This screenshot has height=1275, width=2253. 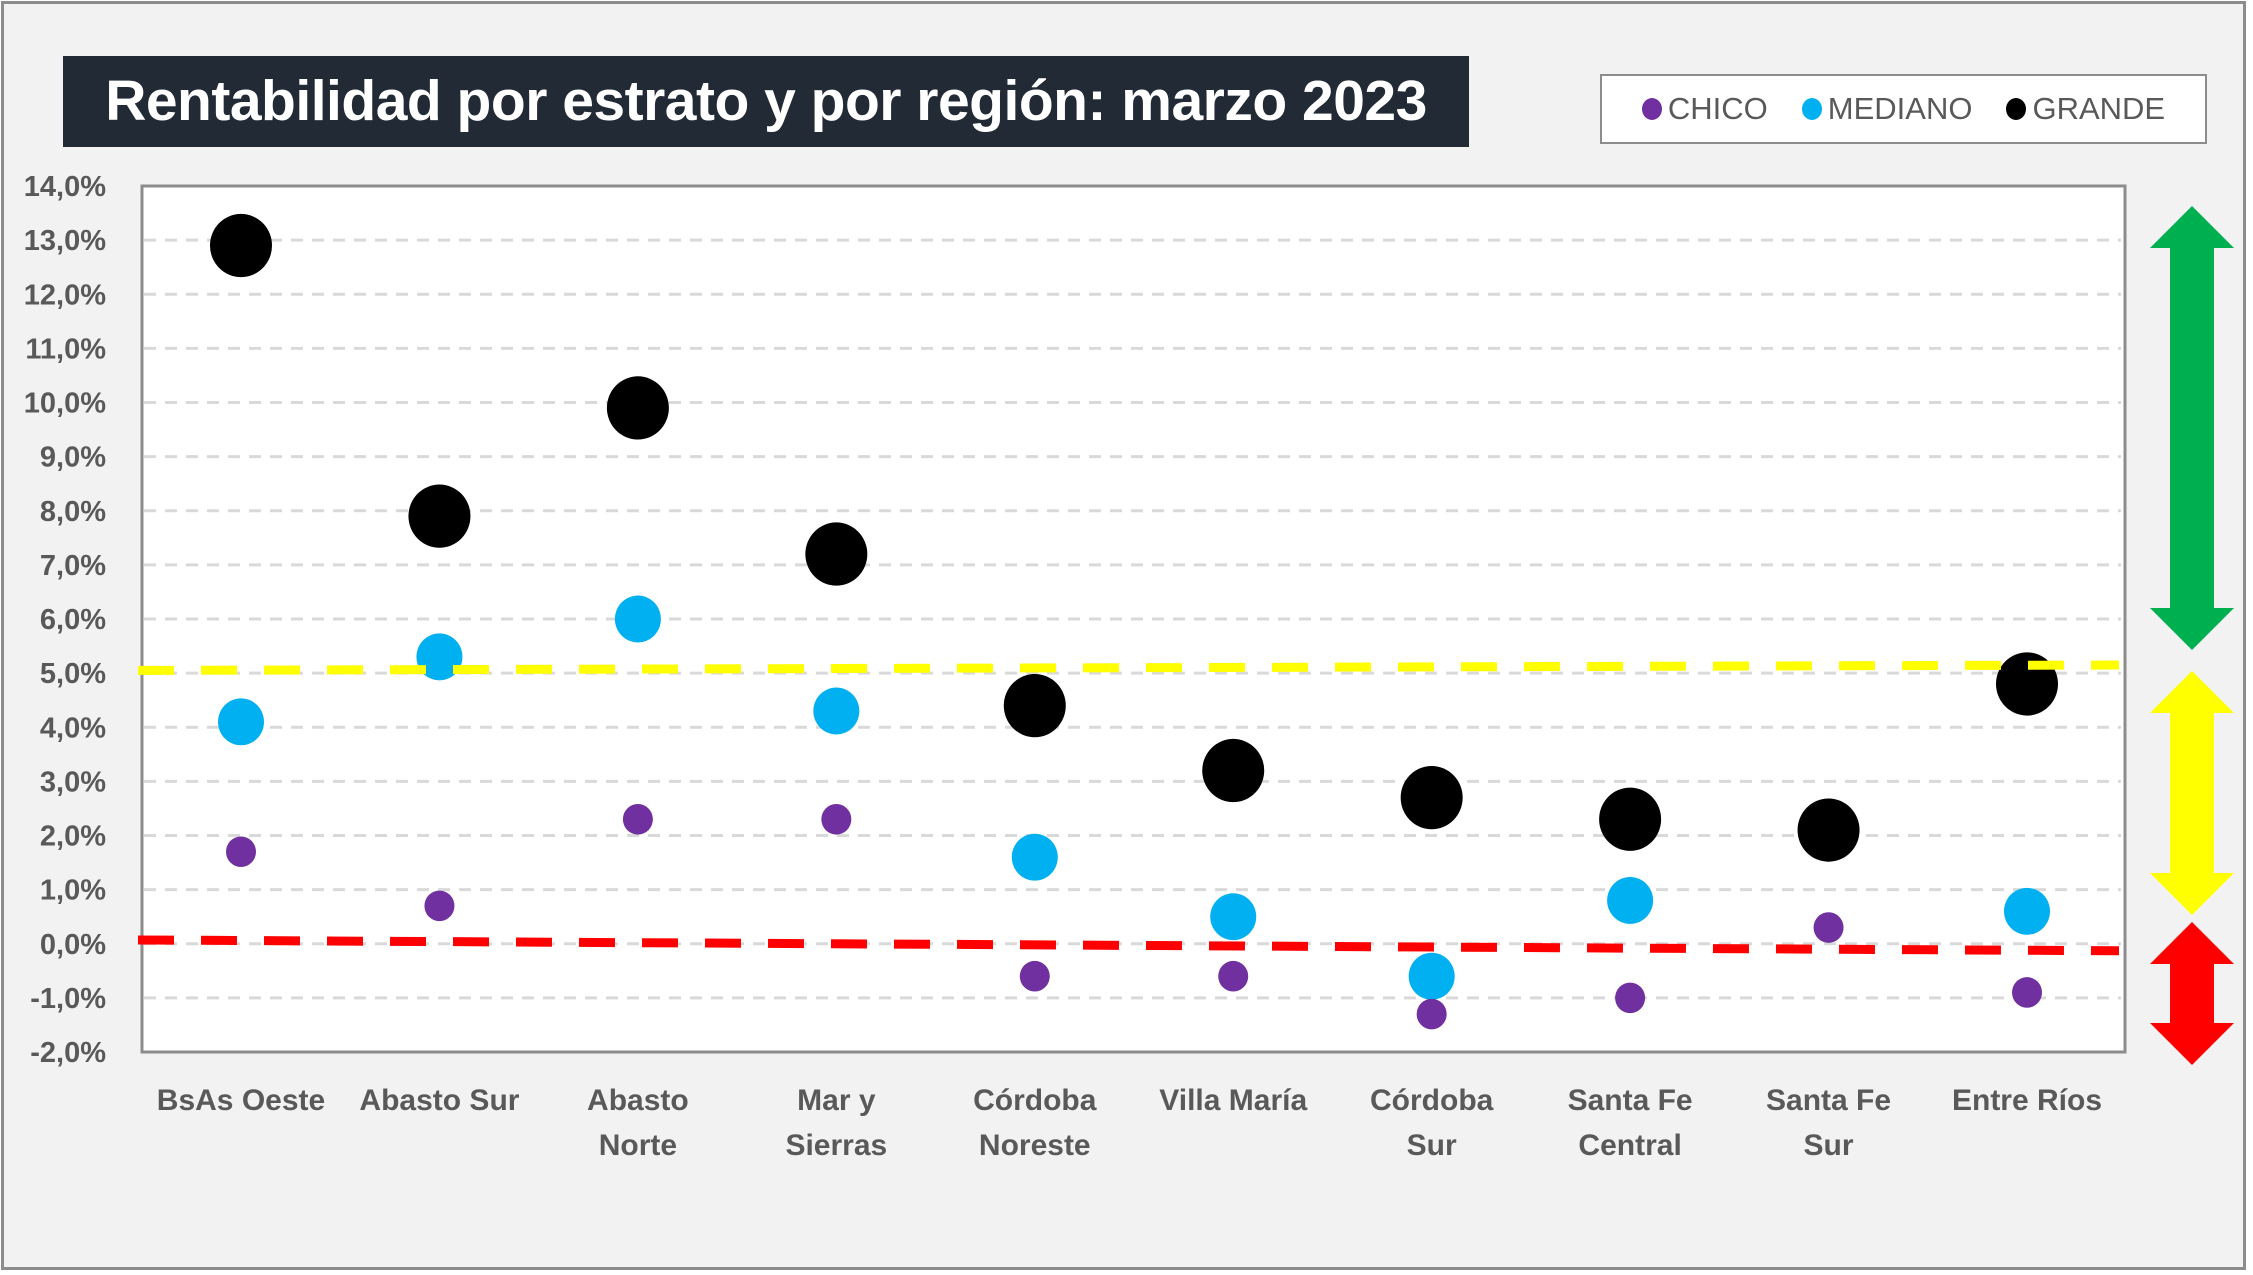 I want to click on y-tick-label: 4,0%, so click(x=73, y=728).